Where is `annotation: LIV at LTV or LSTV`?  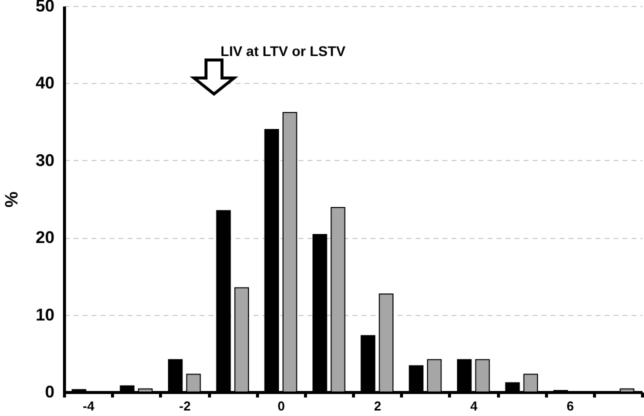 annotation: LIV at LTV or LSTV is located at coordinates (283, 51).